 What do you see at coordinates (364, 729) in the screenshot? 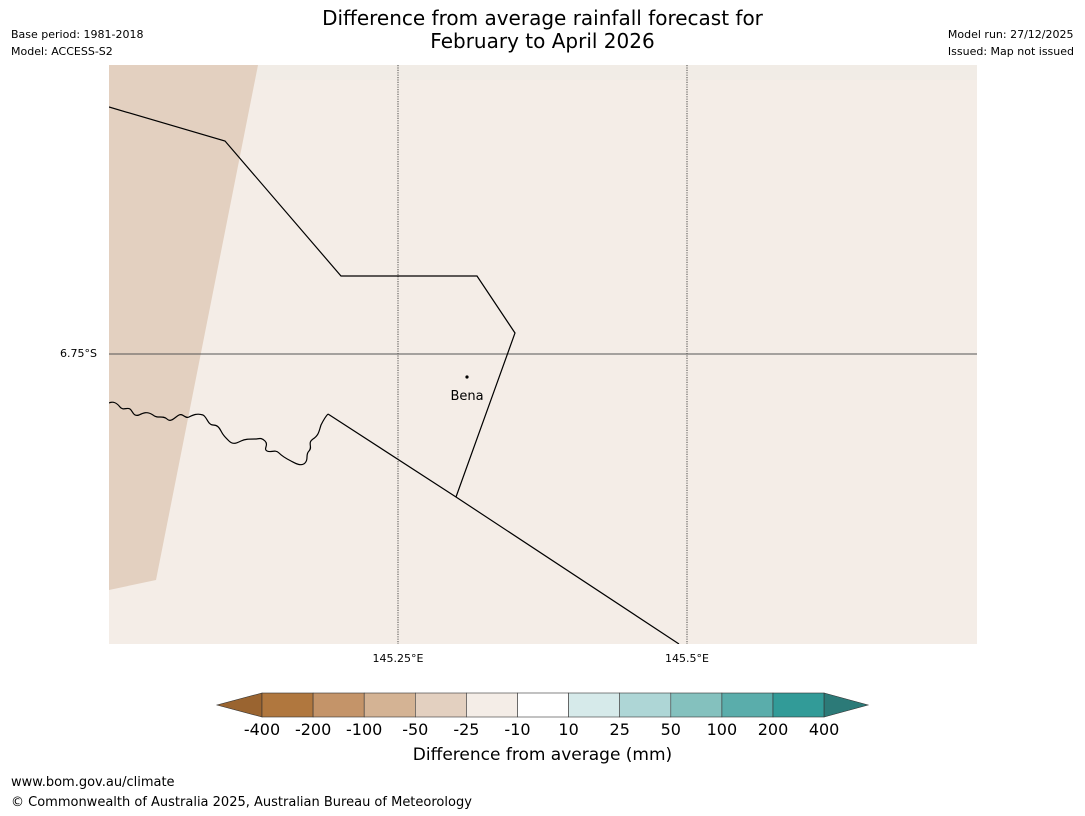
I see `colorbar-tick-label: -100` at bounding box center [364, 729].